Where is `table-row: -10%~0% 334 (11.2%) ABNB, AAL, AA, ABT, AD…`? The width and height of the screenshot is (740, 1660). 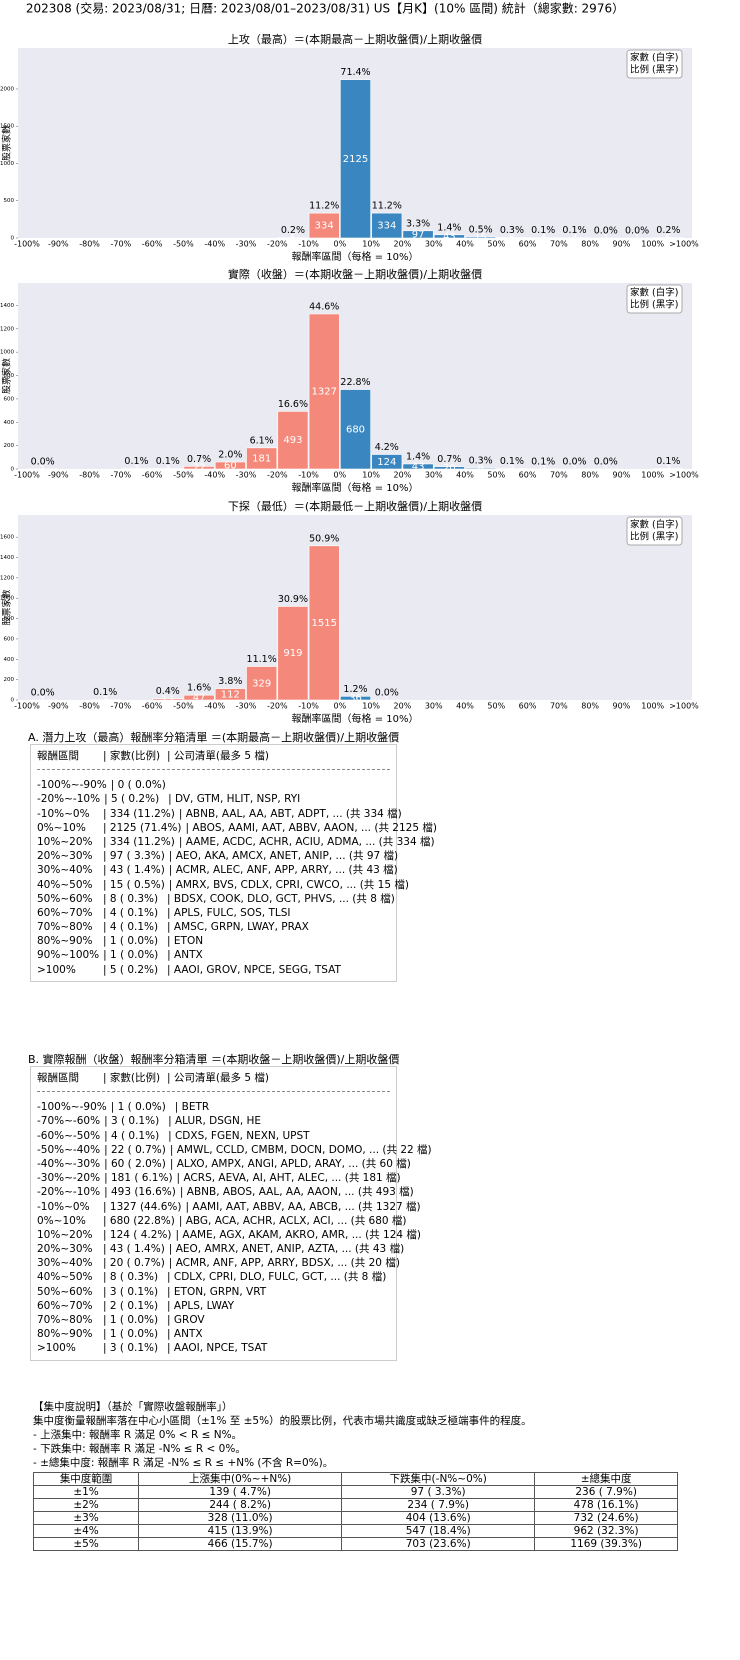
table-row: -10%~0% 334 (11.2%) ABNB, AAL, AA, ABT, AD… is located at coordinates (219, 814).